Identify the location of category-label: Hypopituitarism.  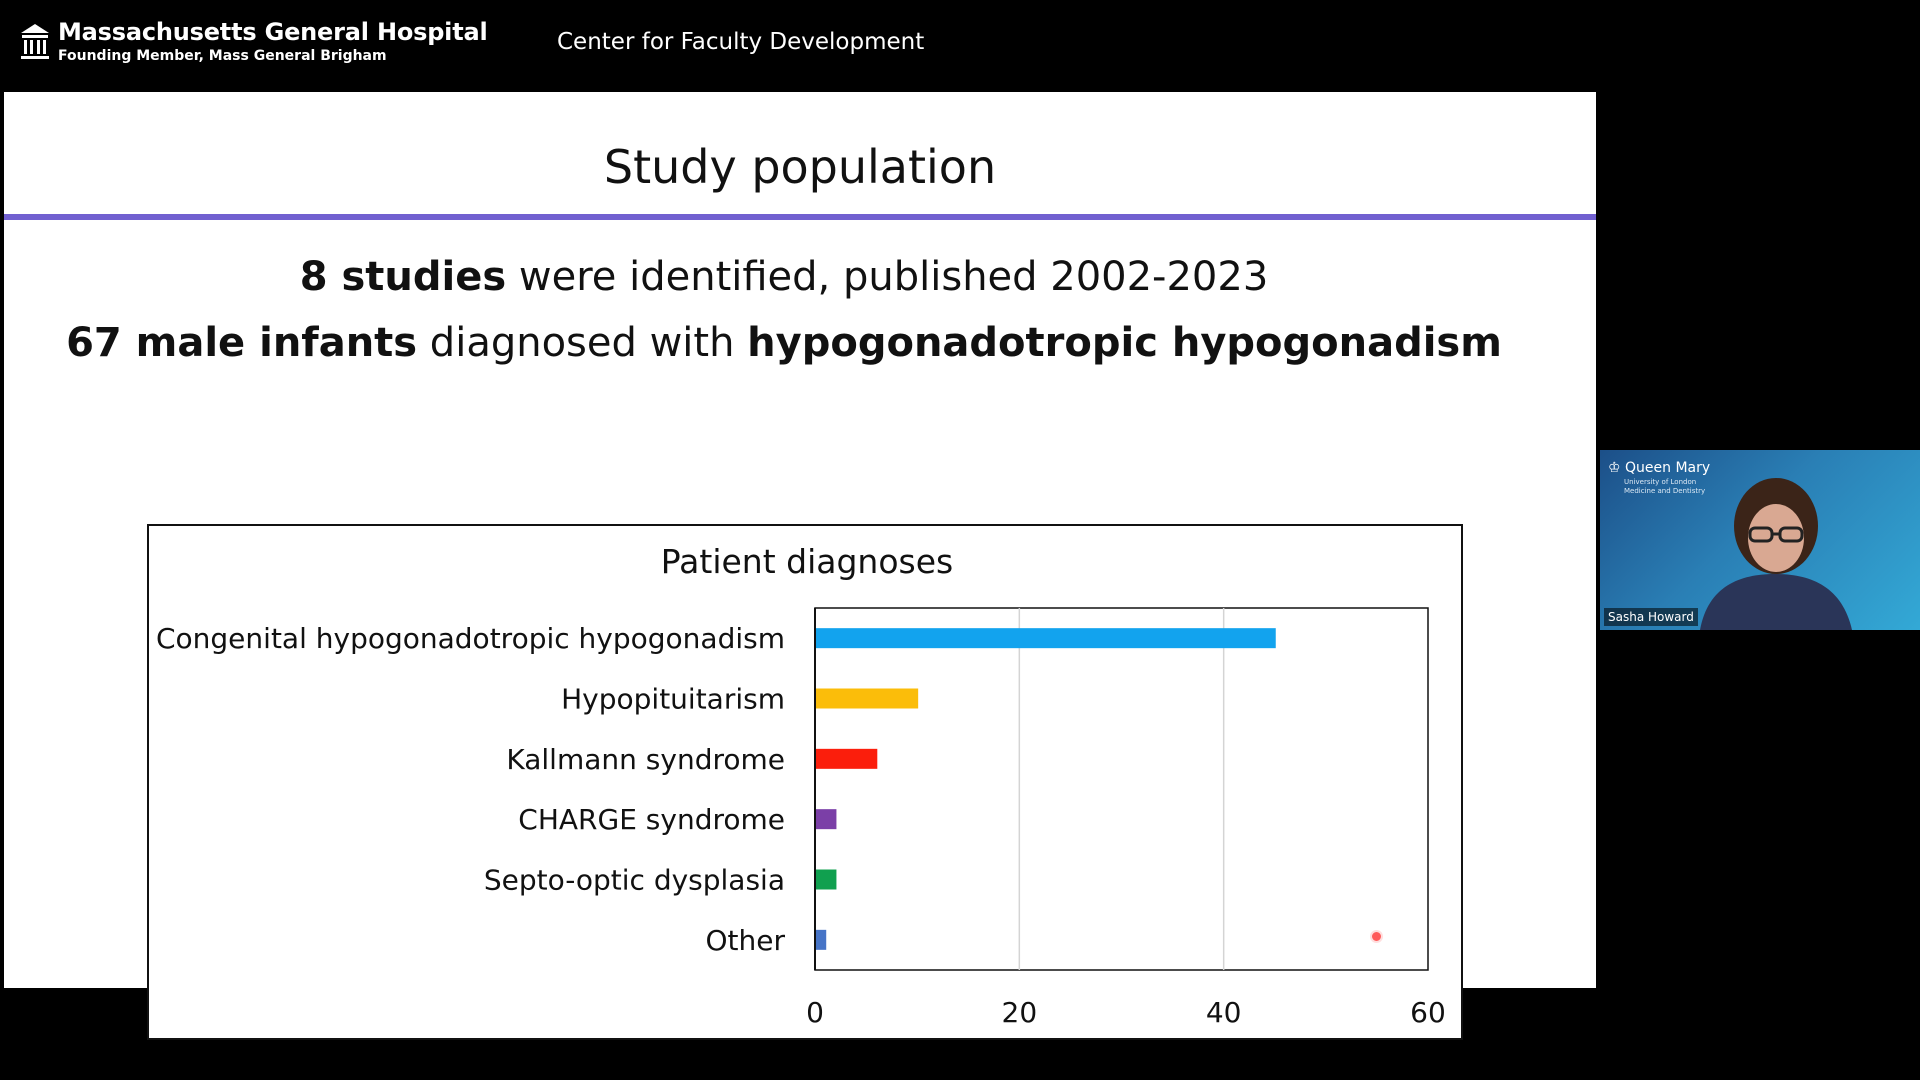
(673, 699).